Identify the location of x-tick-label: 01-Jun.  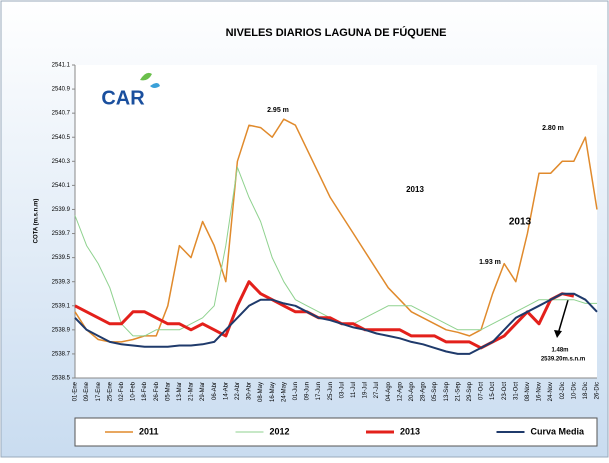
(296, 391).